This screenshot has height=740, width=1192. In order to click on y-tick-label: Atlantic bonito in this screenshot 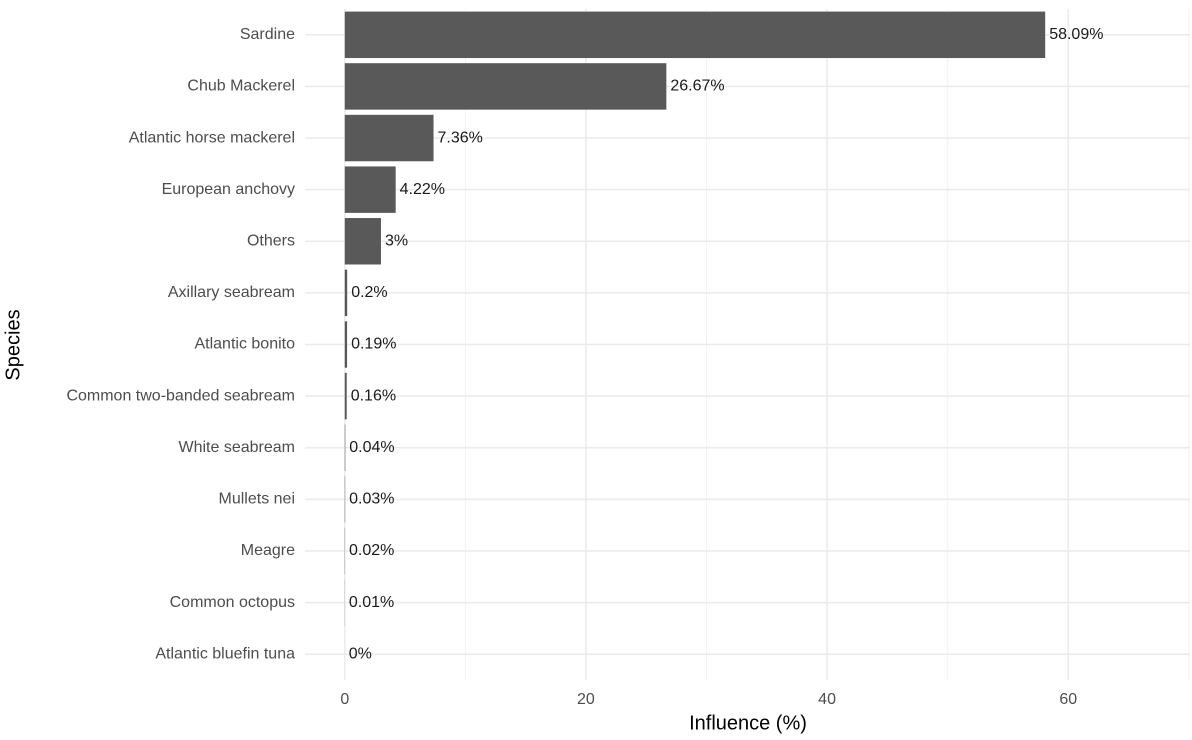, I will do `click(244, 344)`.